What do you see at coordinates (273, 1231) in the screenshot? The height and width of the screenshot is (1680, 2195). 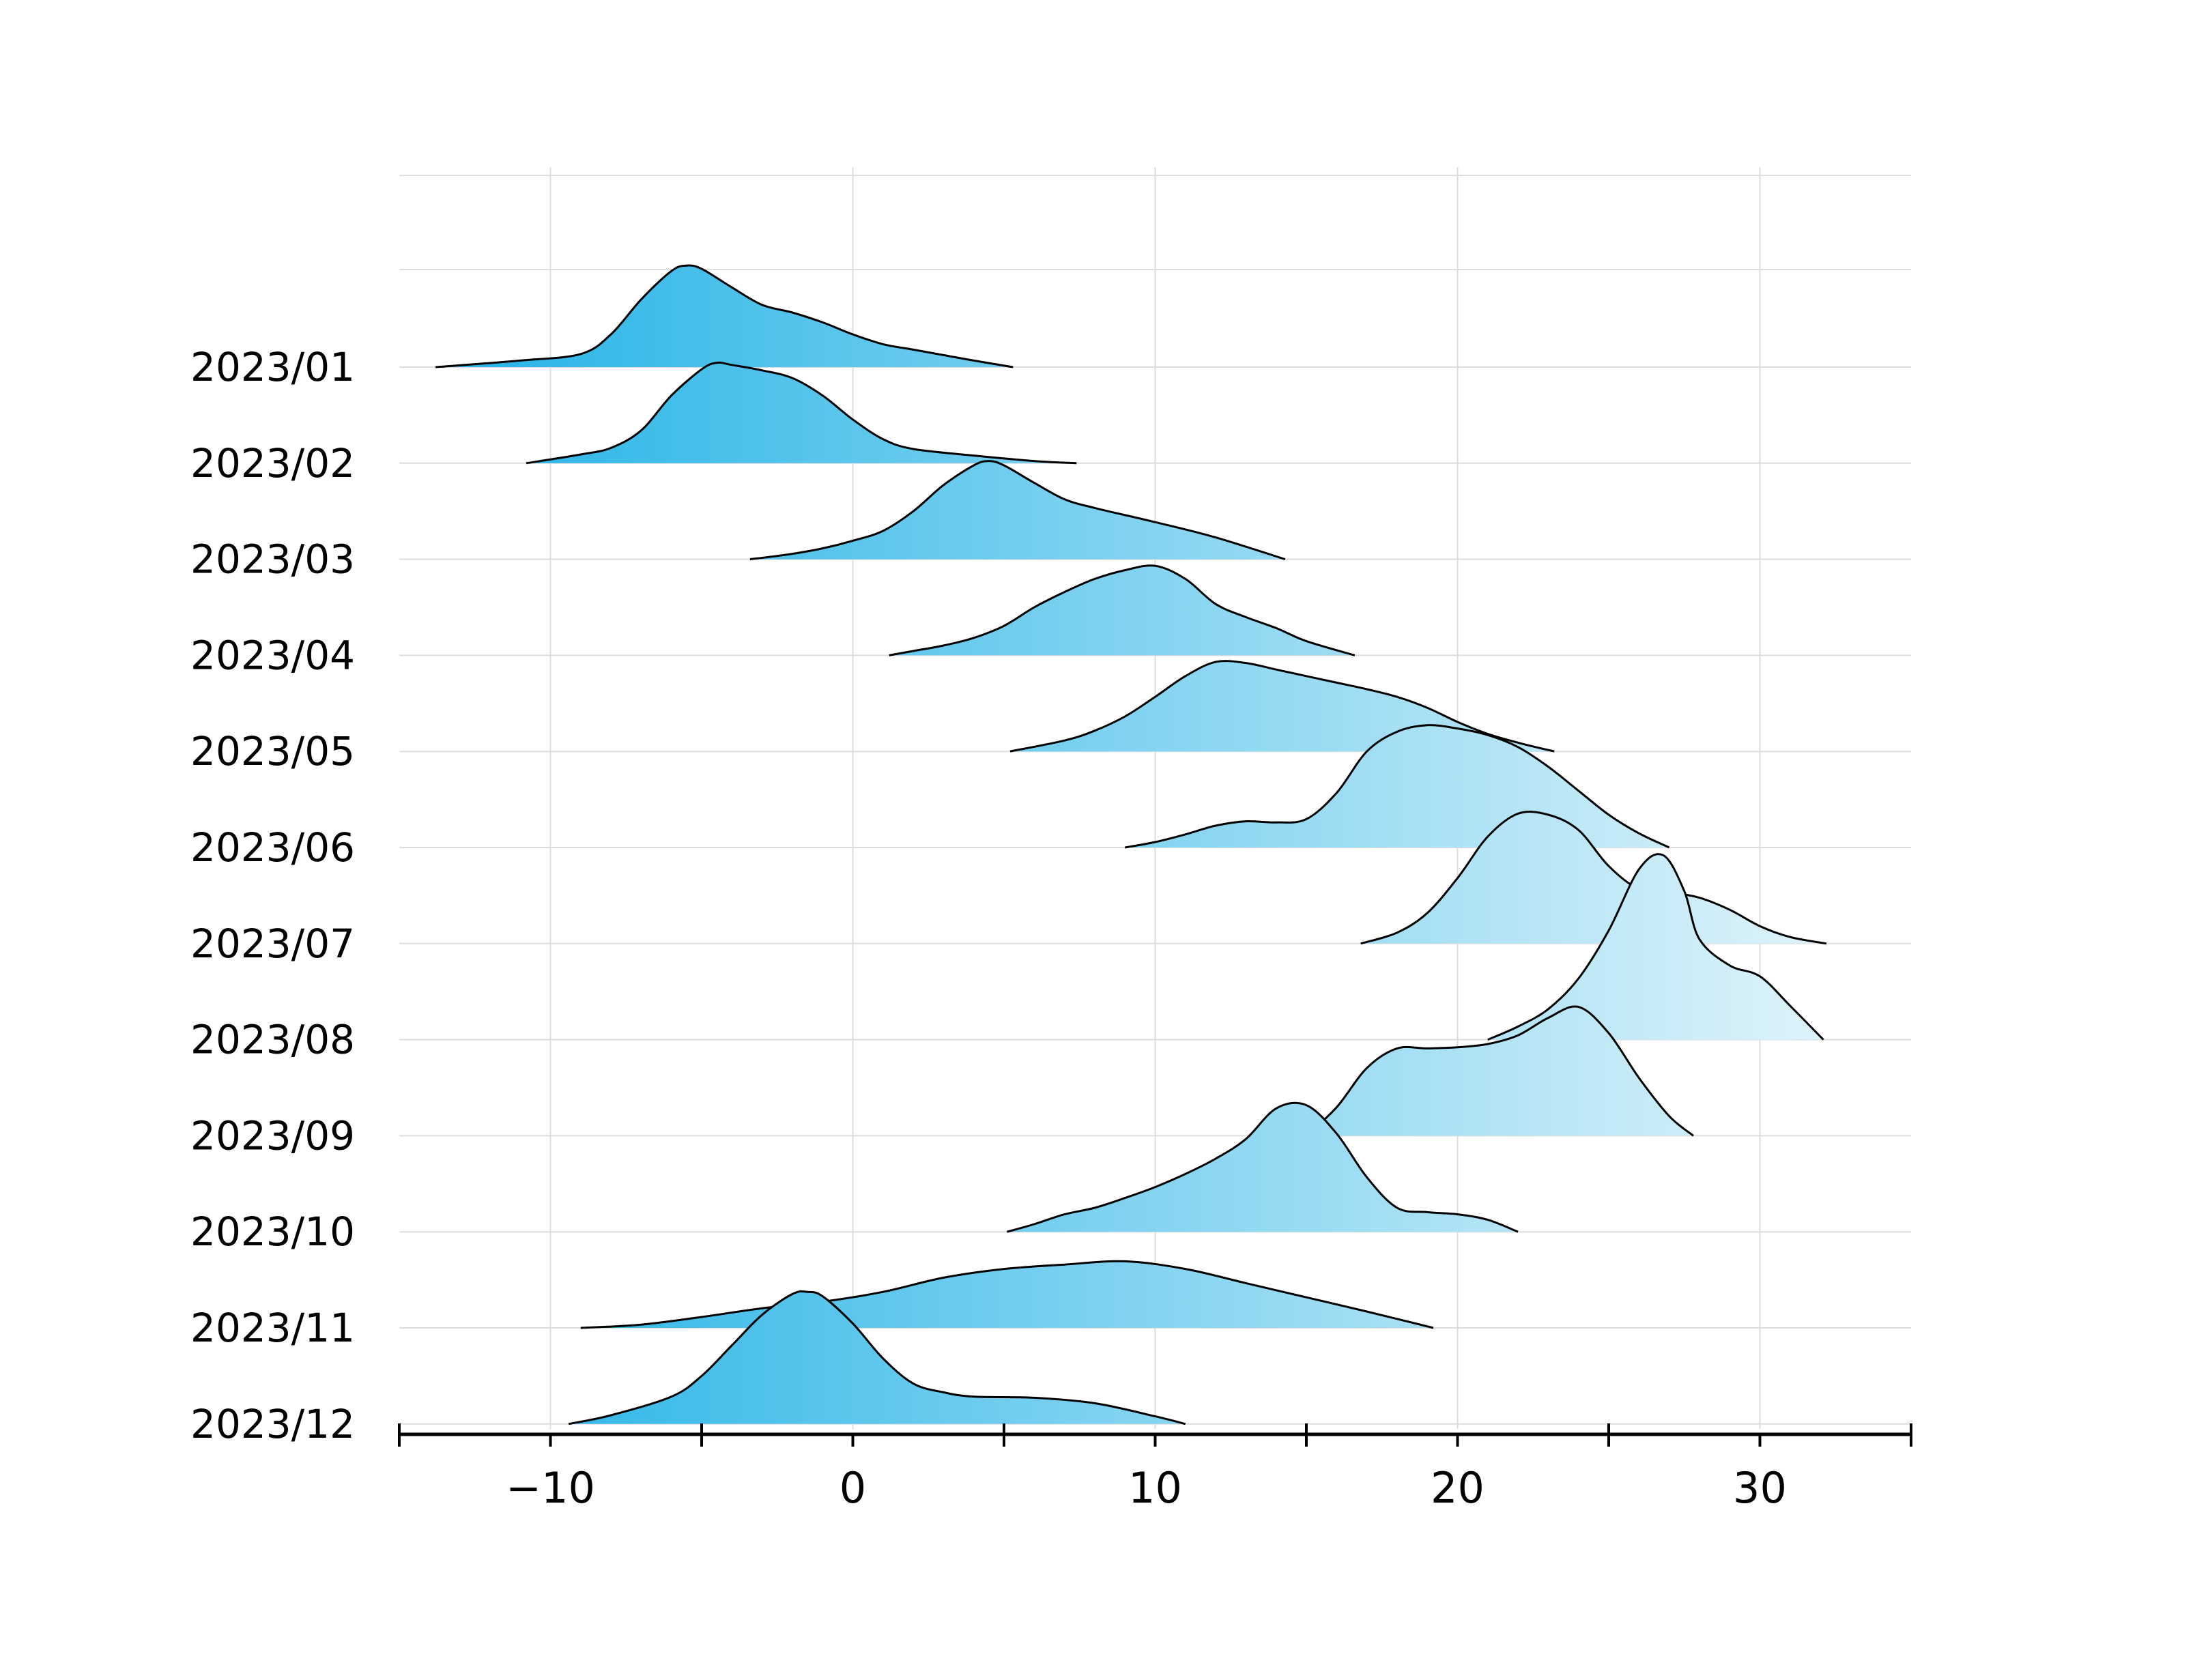 I see `y-tick-label: 2023/10` at bounding box center [273, 1231].